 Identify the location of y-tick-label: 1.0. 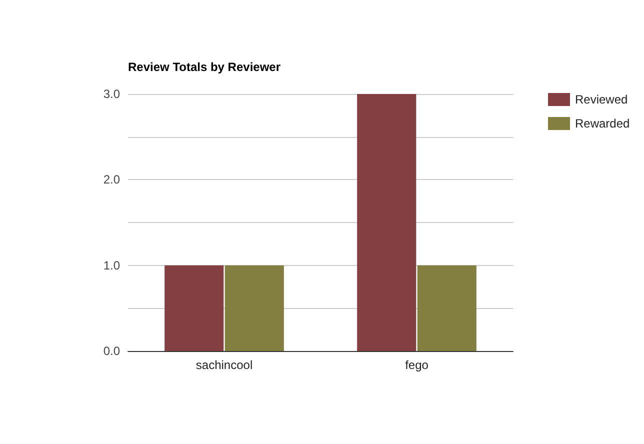
(111, 265).